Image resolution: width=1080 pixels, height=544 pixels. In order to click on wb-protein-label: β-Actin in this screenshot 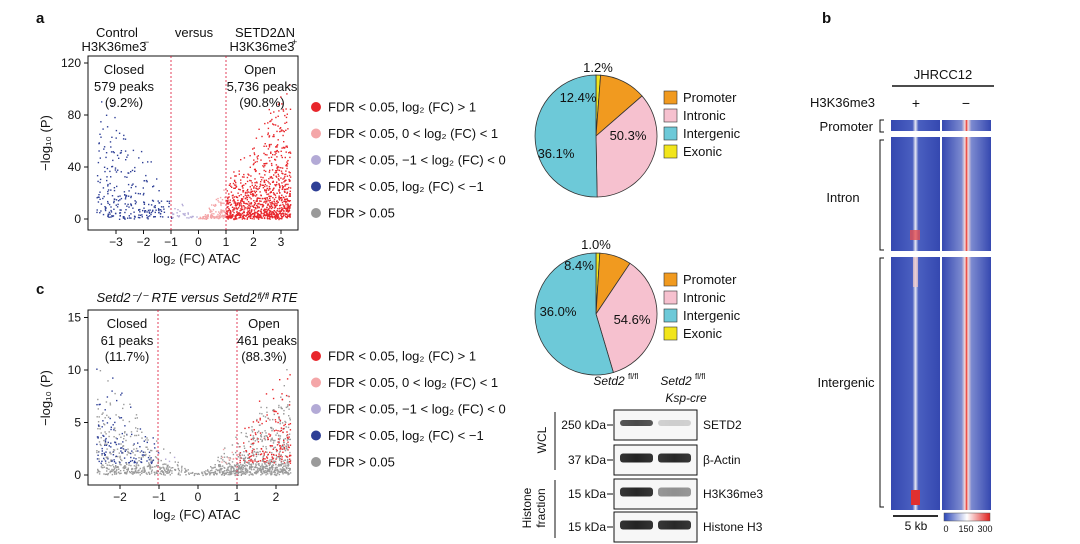, I will do `click(722, 460)`.